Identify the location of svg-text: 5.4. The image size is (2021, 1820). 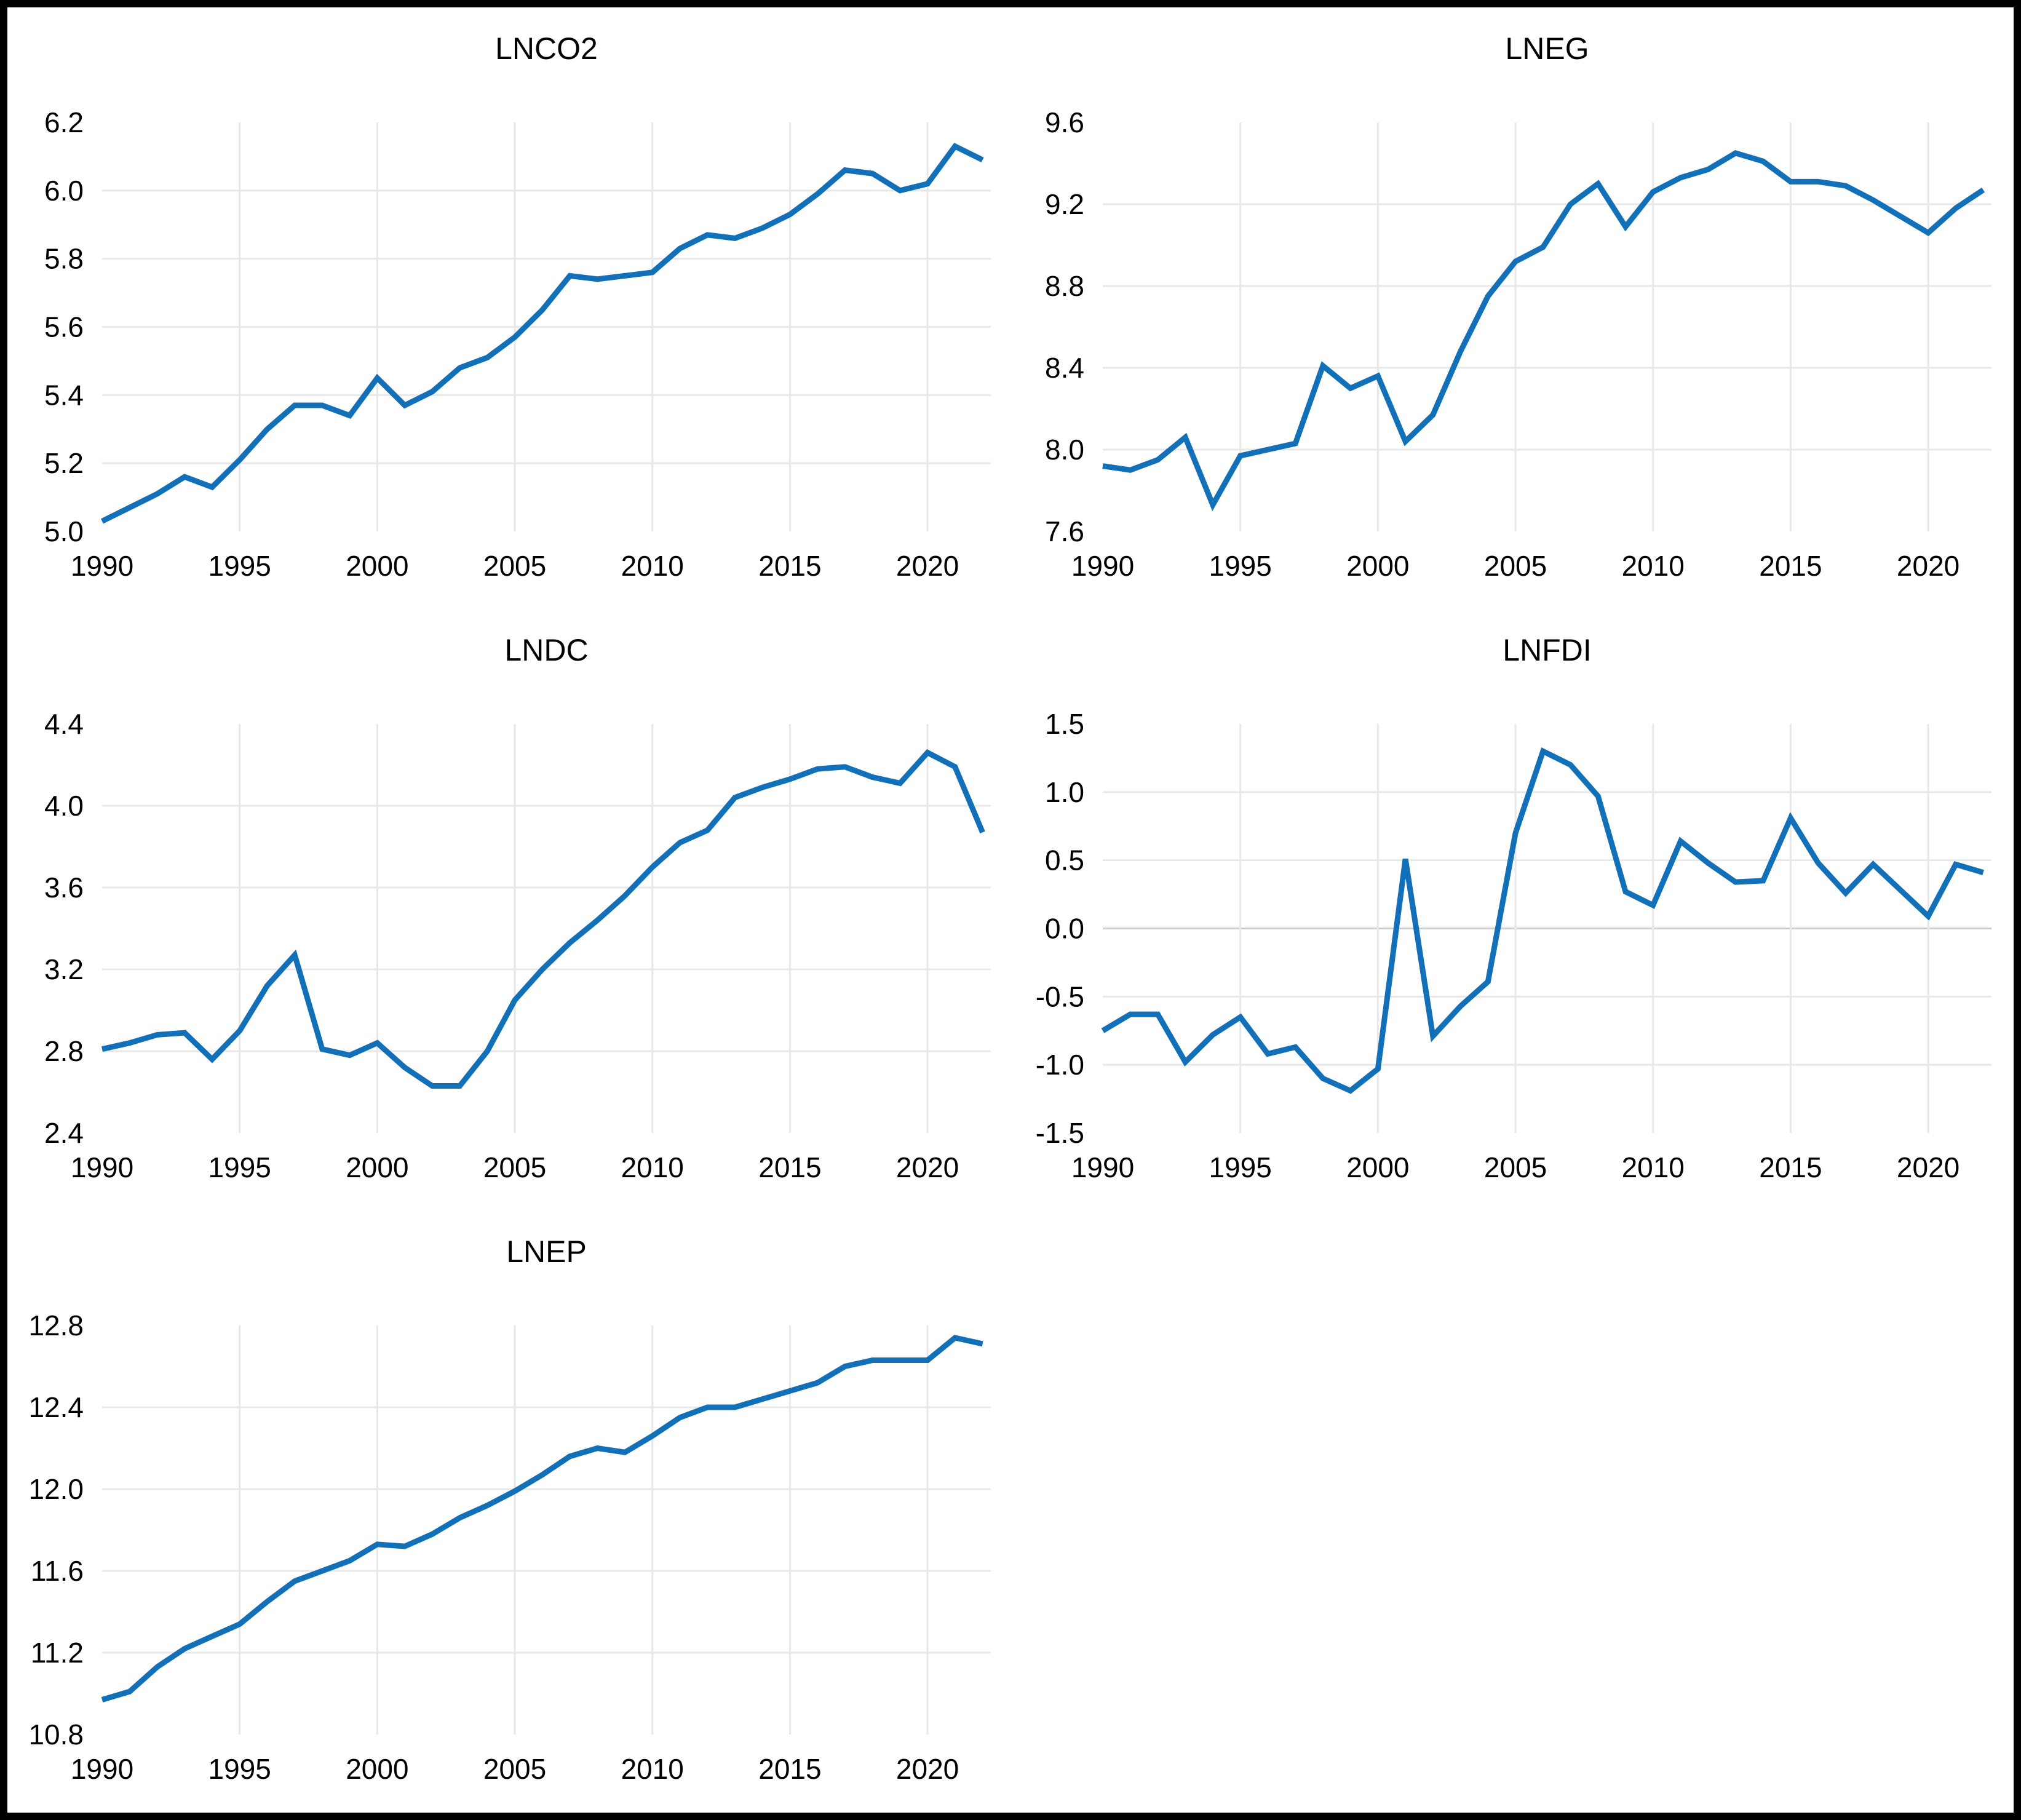
(64, 395).